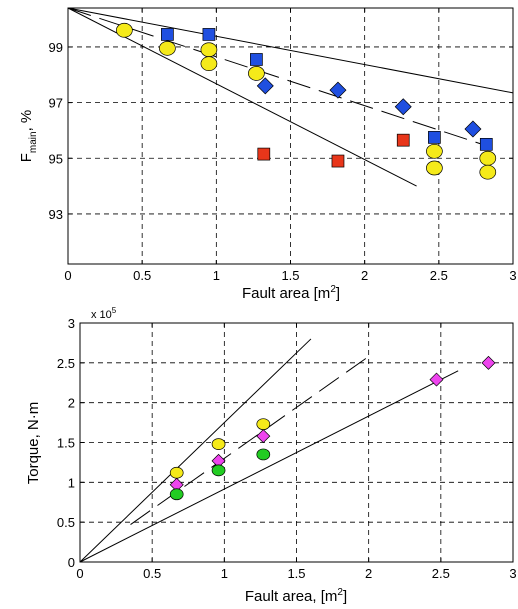 The image size is (518, 609). I want to click on x-axis-label: Fault area, [m2], so click(296, 596).